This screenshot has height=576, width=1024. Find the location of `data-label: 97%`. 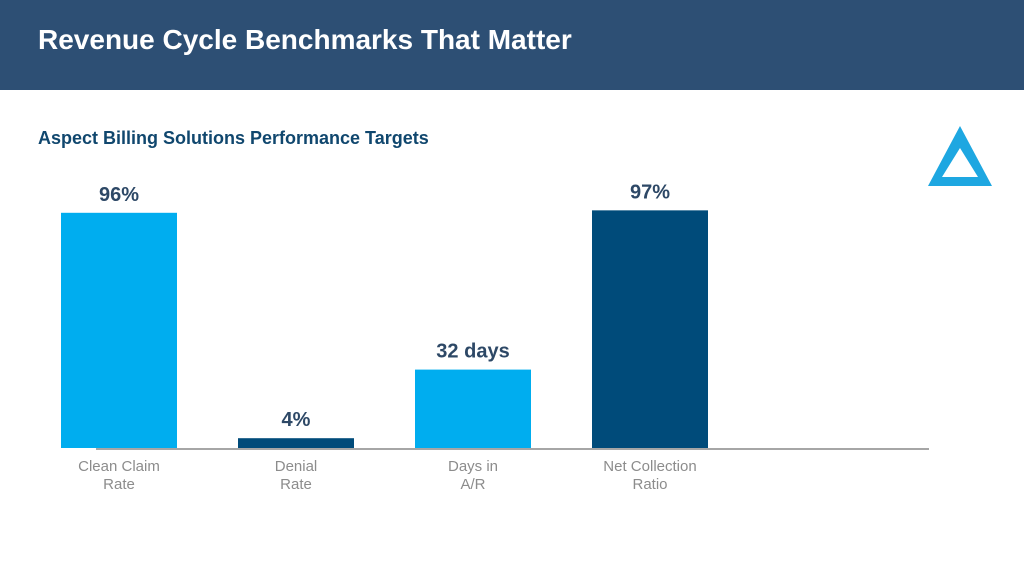

data-label: 97% is located at coordinates (650, 192).